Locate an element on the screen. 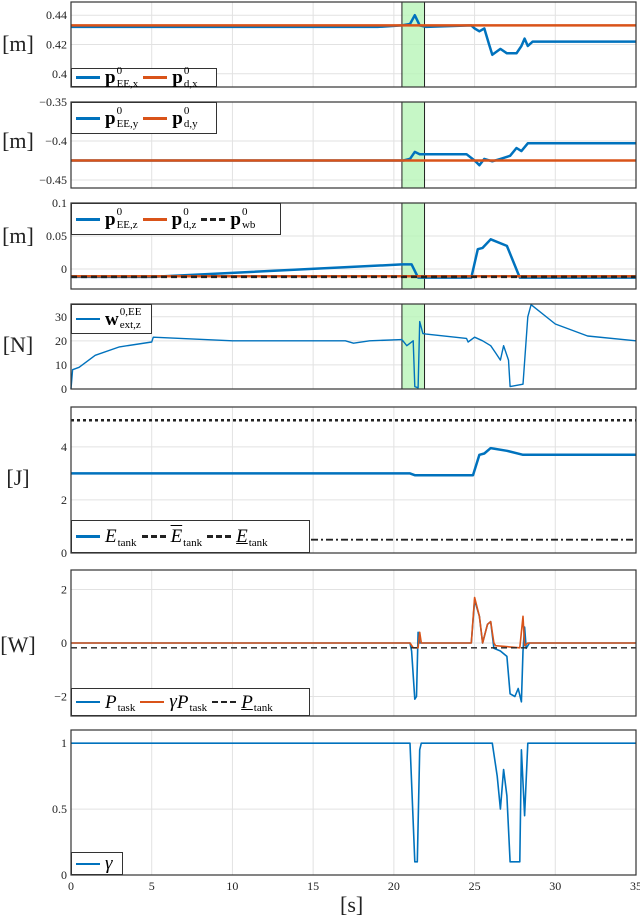  legend-entry: p 0 EE,x is located at coordinates (107, 77).